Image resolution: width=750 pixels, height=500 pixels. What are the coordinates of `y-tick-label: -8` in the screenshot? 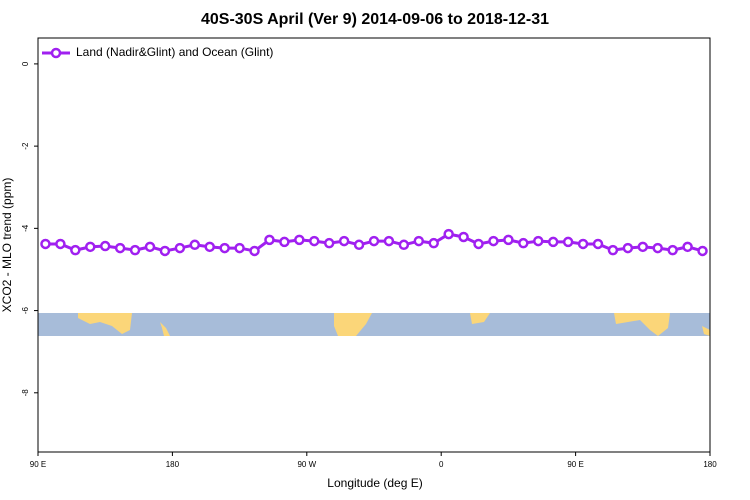 It's located at (25, 393).